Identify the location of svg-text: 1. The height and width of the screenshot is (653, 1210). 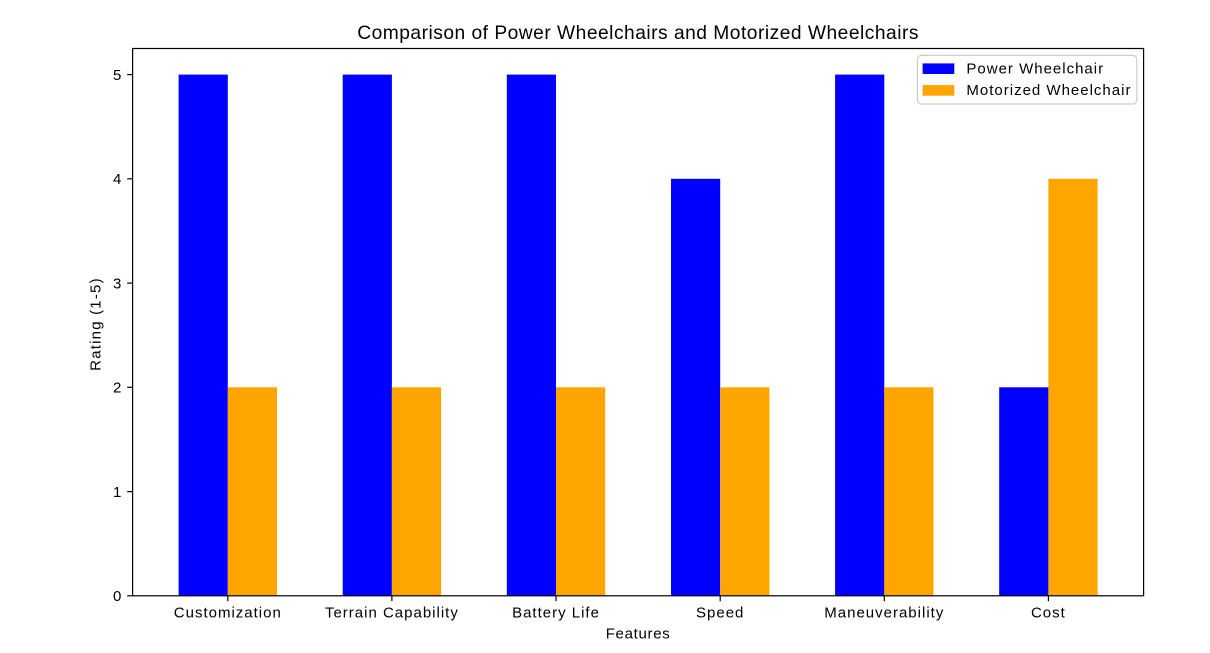
(117, 492).